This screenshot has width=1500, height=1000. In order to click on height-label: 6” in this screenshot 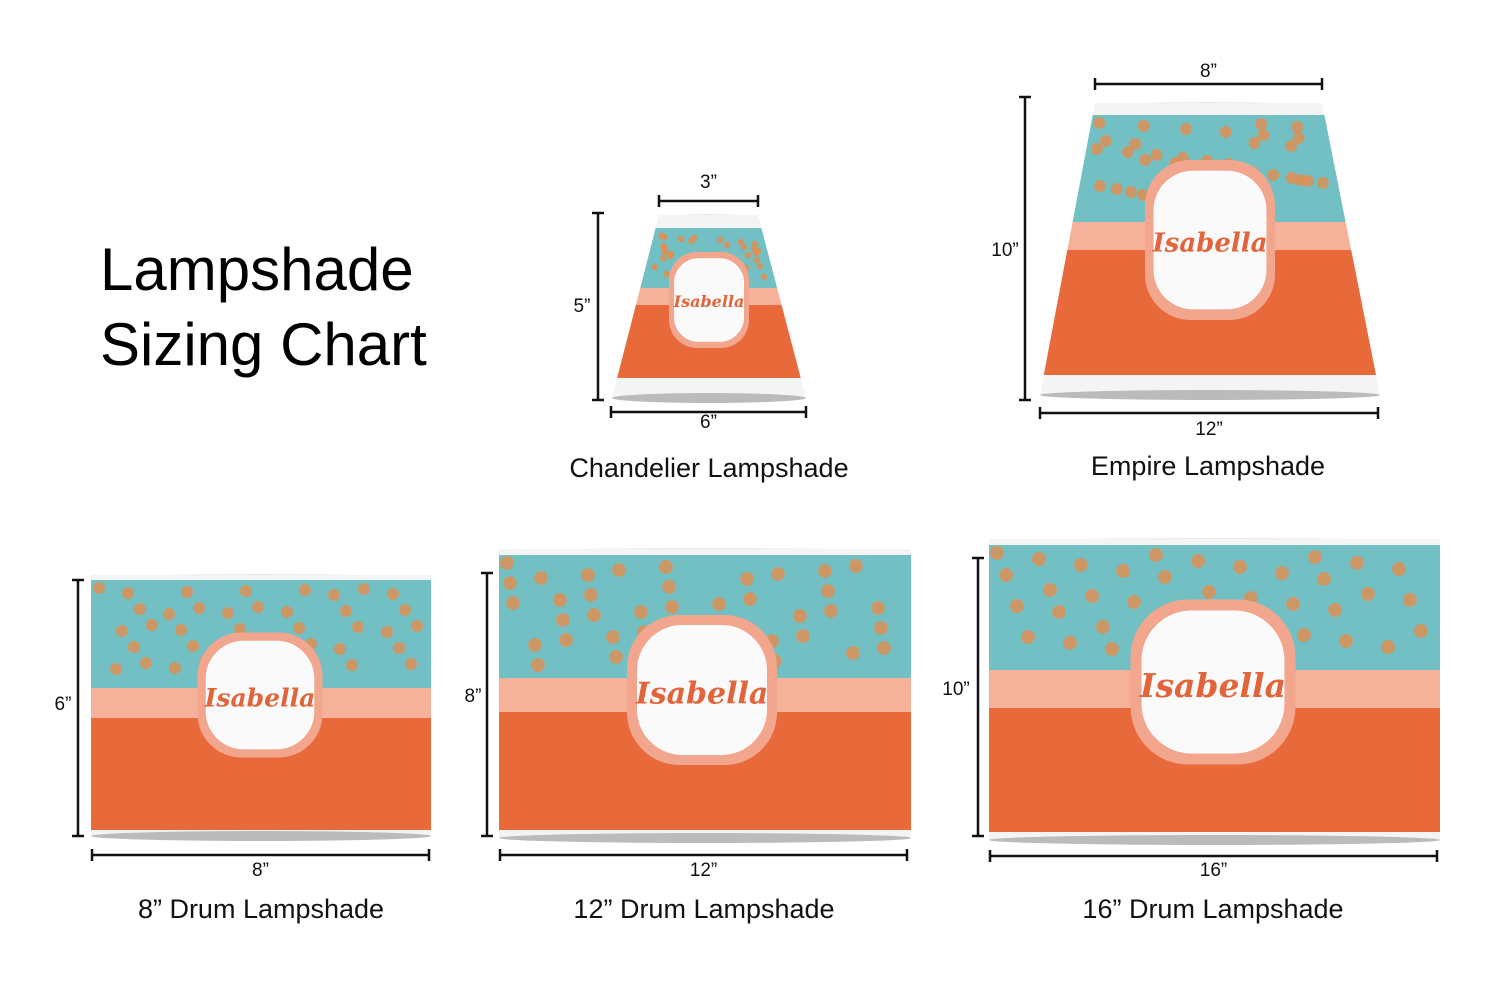, I will do `click(63, 704)`.